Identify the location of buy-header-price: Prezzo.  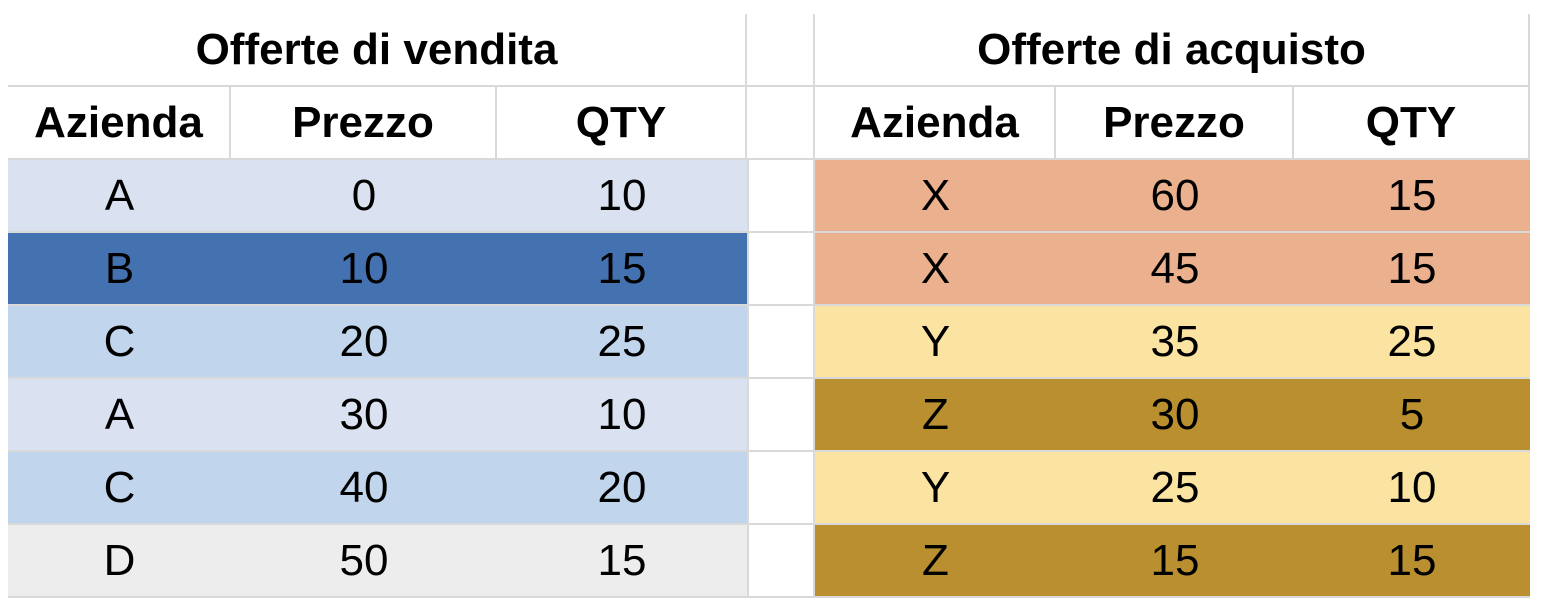
(1175, 123).